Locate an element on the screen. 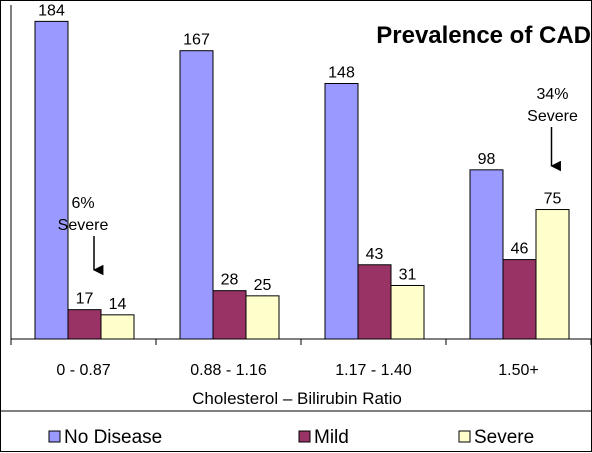 Image resolution: width=592 pixels, height=453 pixels. legend-swatch-mild is located at coordinates (304, 436).